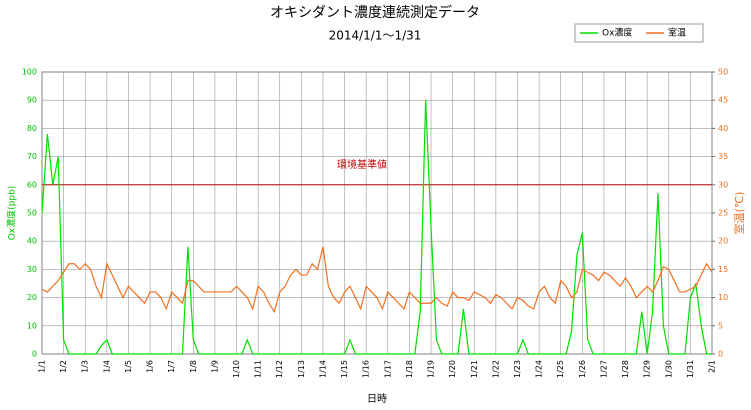  Describe the element at coordinates (362, 164) in the screenshot. I see `reference-label: 環境基準値` at that location.